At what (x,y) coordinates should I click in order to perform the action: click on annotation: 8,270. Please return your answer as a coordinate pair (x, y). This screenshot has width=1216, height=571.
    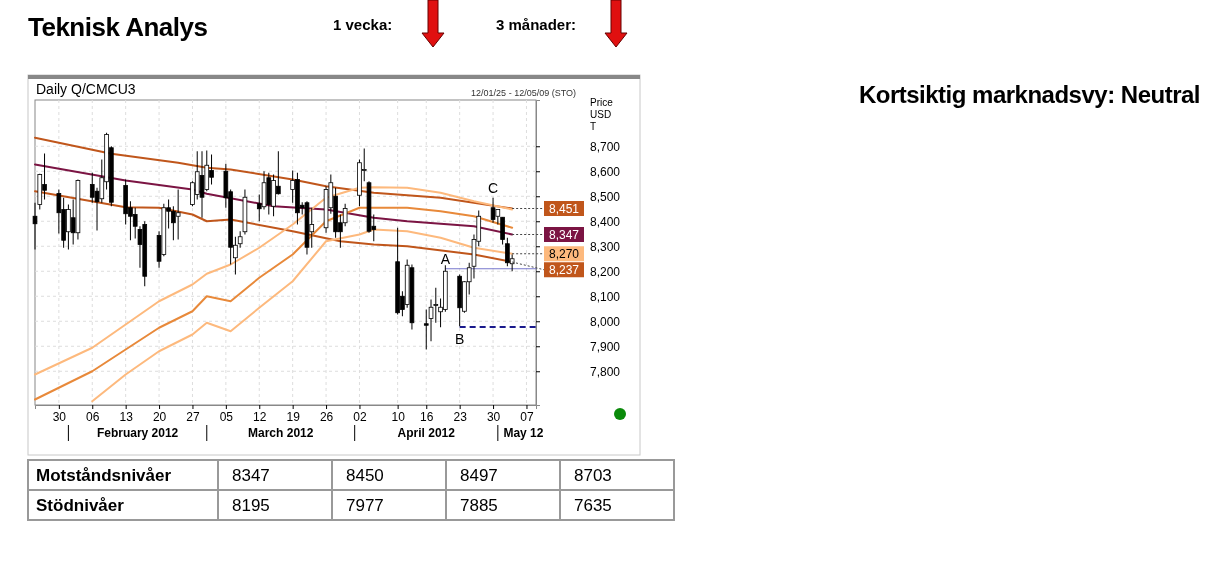
    Looking at the image, I should click on (564, 253).